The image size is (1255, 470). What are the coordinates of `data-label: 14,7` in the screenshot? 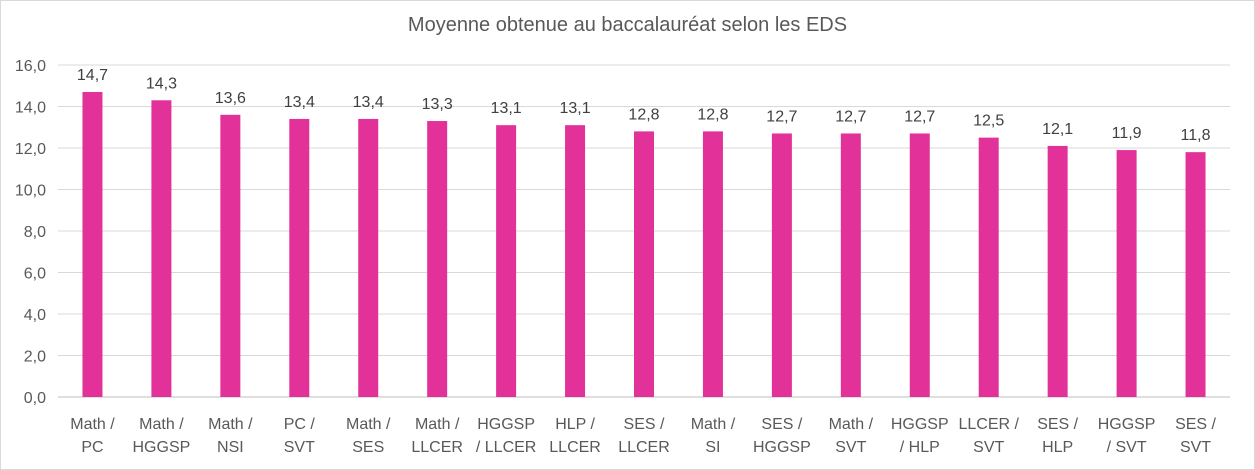 It's located at (92, 75).